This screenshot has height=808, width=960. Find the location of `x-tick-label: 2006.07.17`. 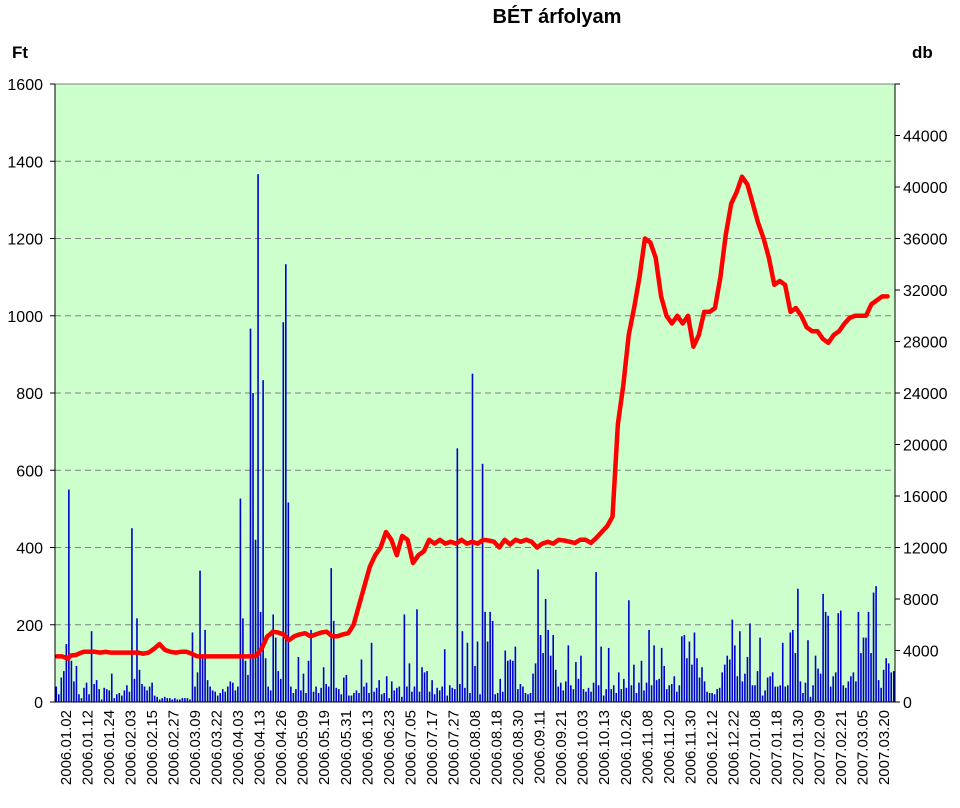

x-tick-label: 2006.07.17 is located at coordinates (432, 747).